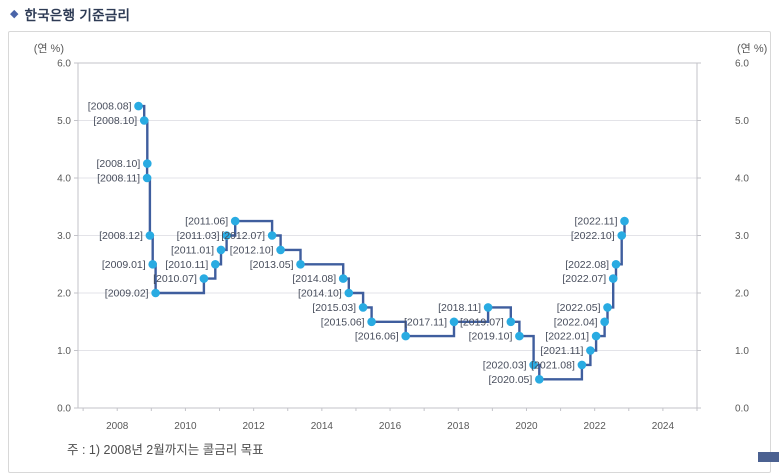 This screenshot has width=779, height=473. Describe the element at coordinates (390, 426) in the screenshot. I see `x-tick-label: 2016` at that location.